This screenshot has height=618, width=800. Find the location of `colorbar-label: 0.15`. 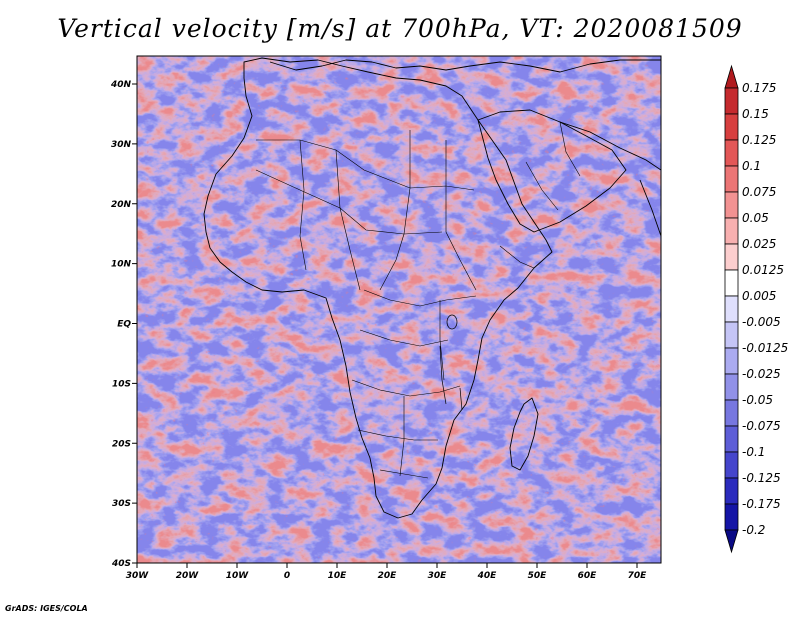

colorbar-label: 0.15 is located at coordinates (755, 114).